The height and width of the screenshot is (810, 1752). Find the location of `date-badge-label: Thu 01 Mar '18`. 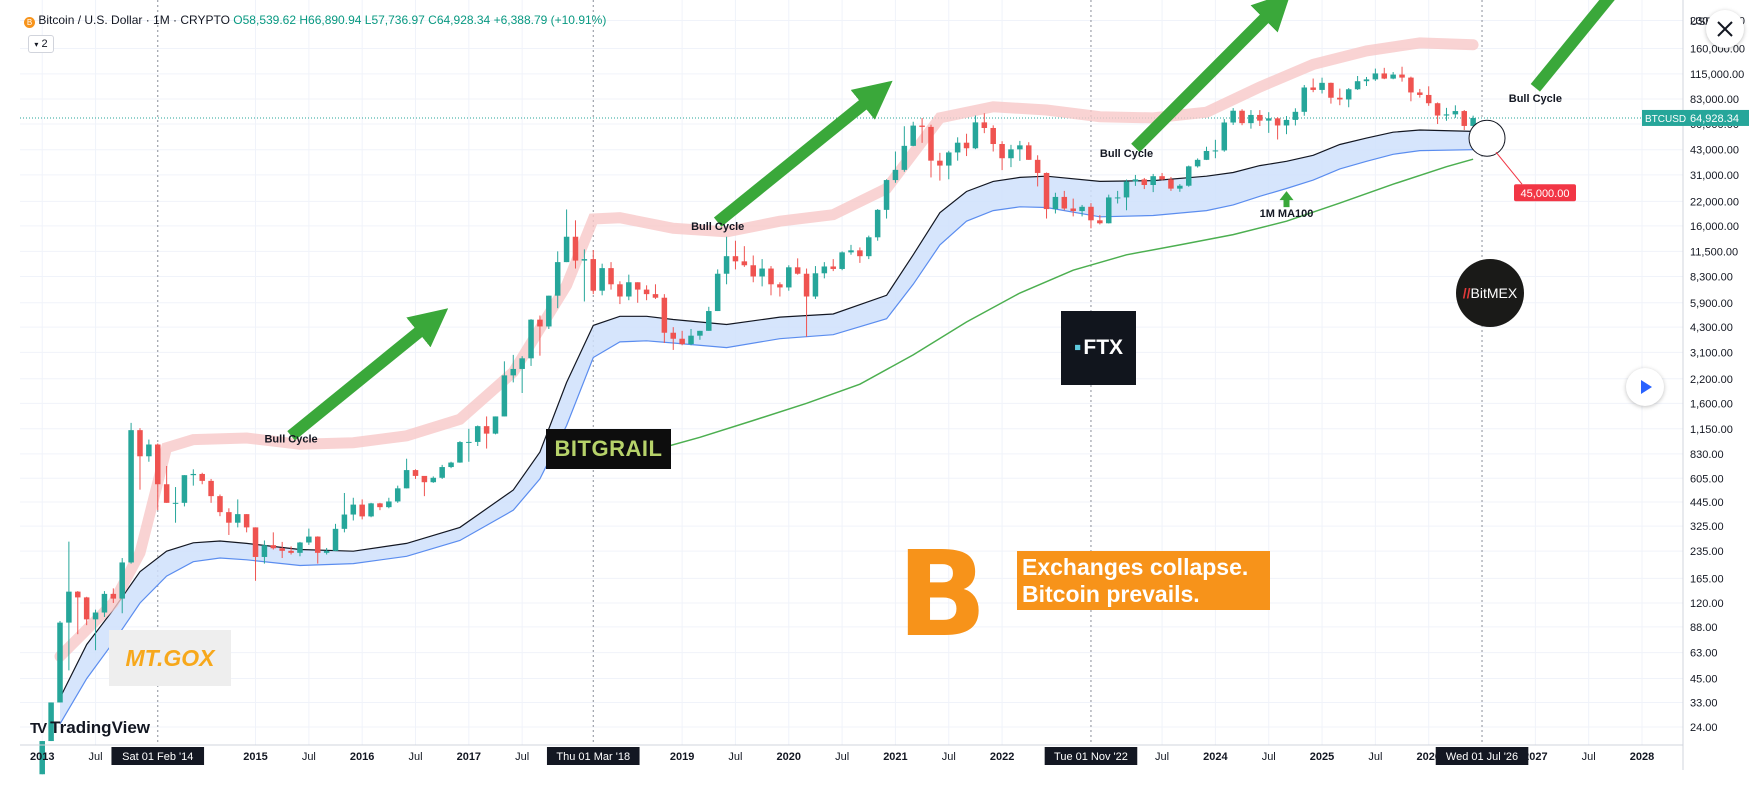

date-badge-label: Thu 01 Mar '18 is located at coordinates (593, 757).